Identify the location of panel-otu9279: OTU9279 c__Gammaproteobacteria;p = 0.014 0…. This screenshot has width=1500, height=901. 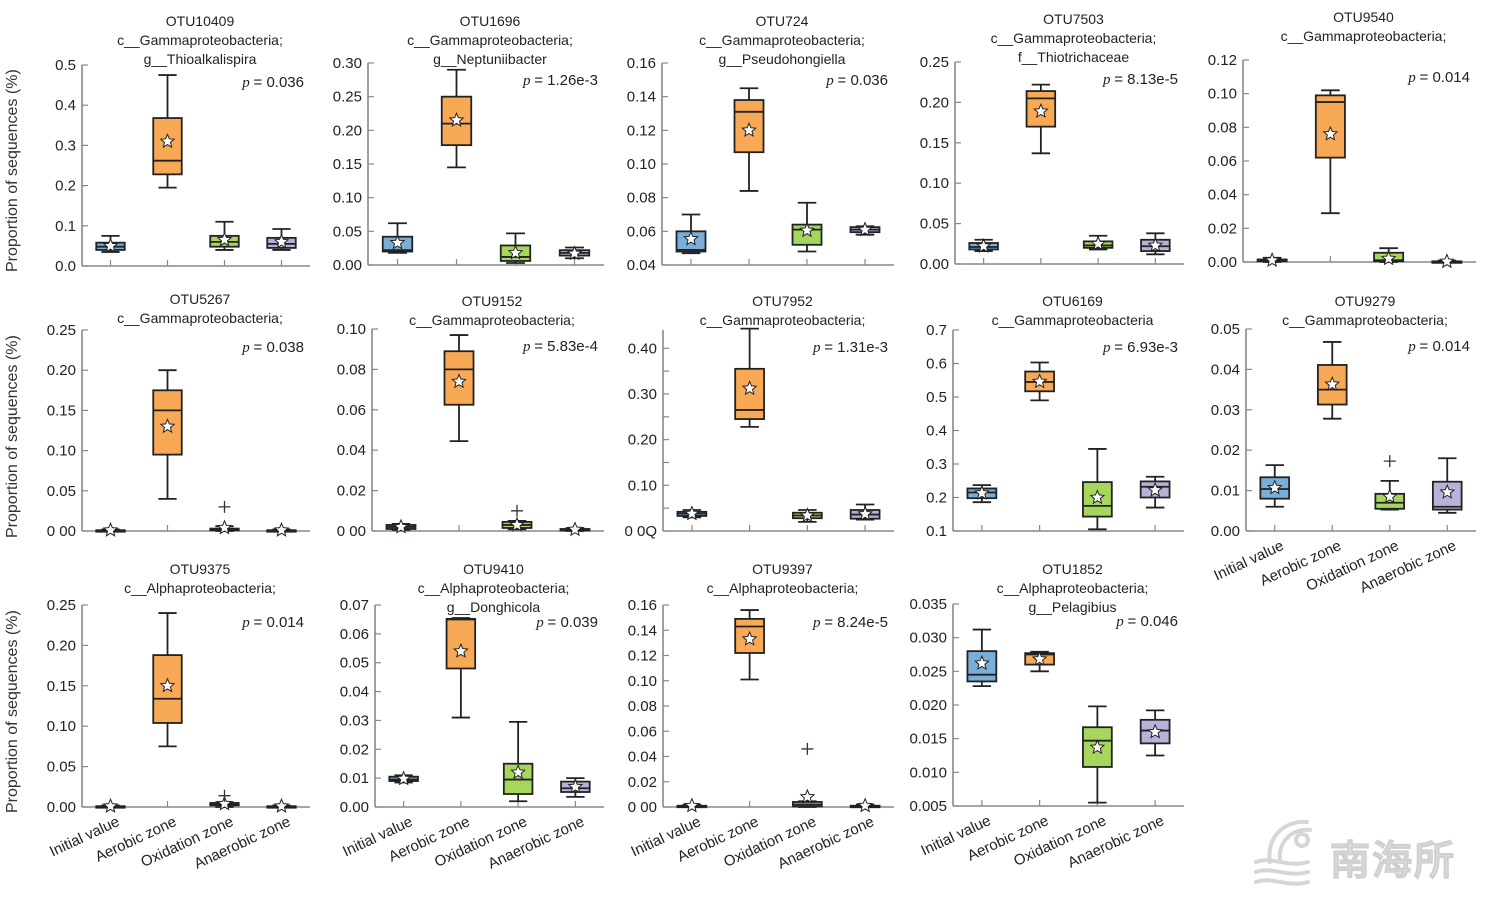
(1343, 445).